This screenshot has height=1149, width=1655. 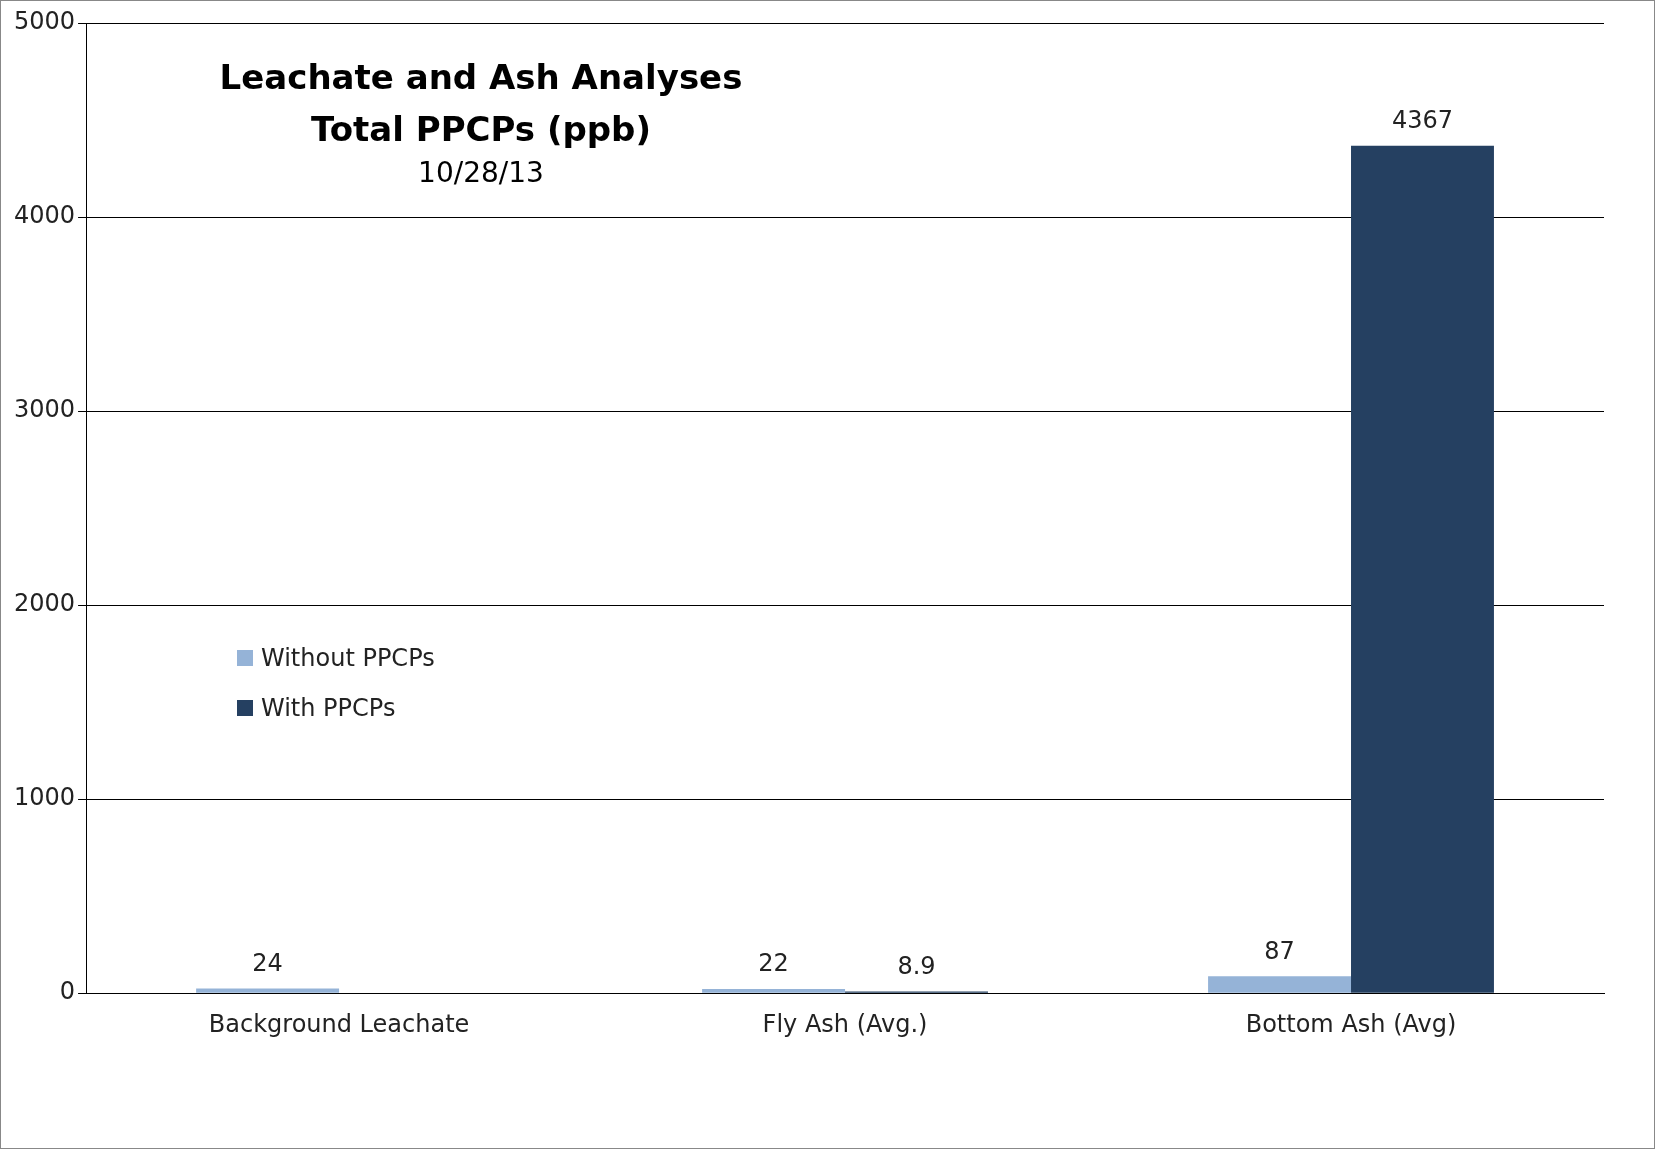 What do you see at coordinates (773, 963) in the screenshot?
I see `data-label: 22` at bounding box center [773, 963].